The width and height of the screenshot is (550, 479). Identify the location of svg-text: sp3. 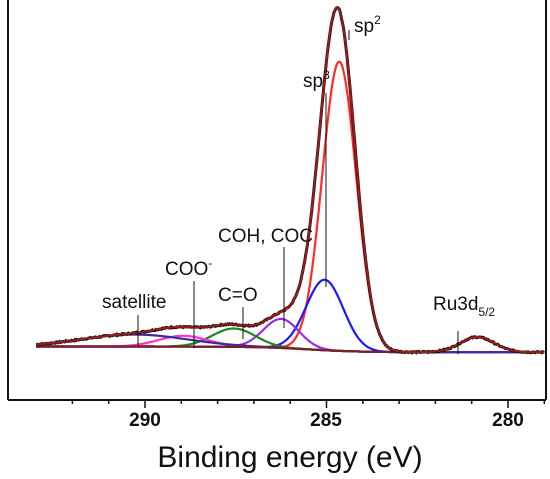
(316, 80).